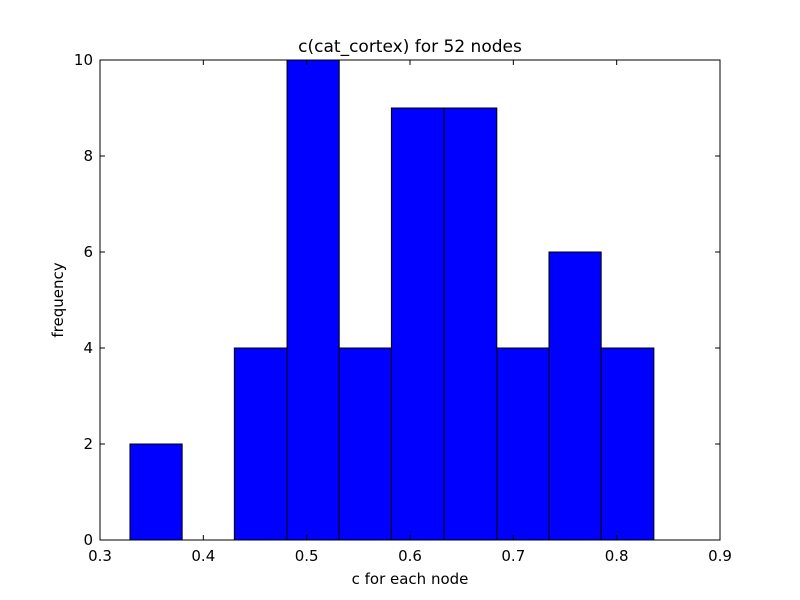 The width and height of the screenshot is (800, 600). What do you see at coordinates (100, 556) in the screenshot?
I see `x-tick-label: 0.3` at bounding box center [100, 556].